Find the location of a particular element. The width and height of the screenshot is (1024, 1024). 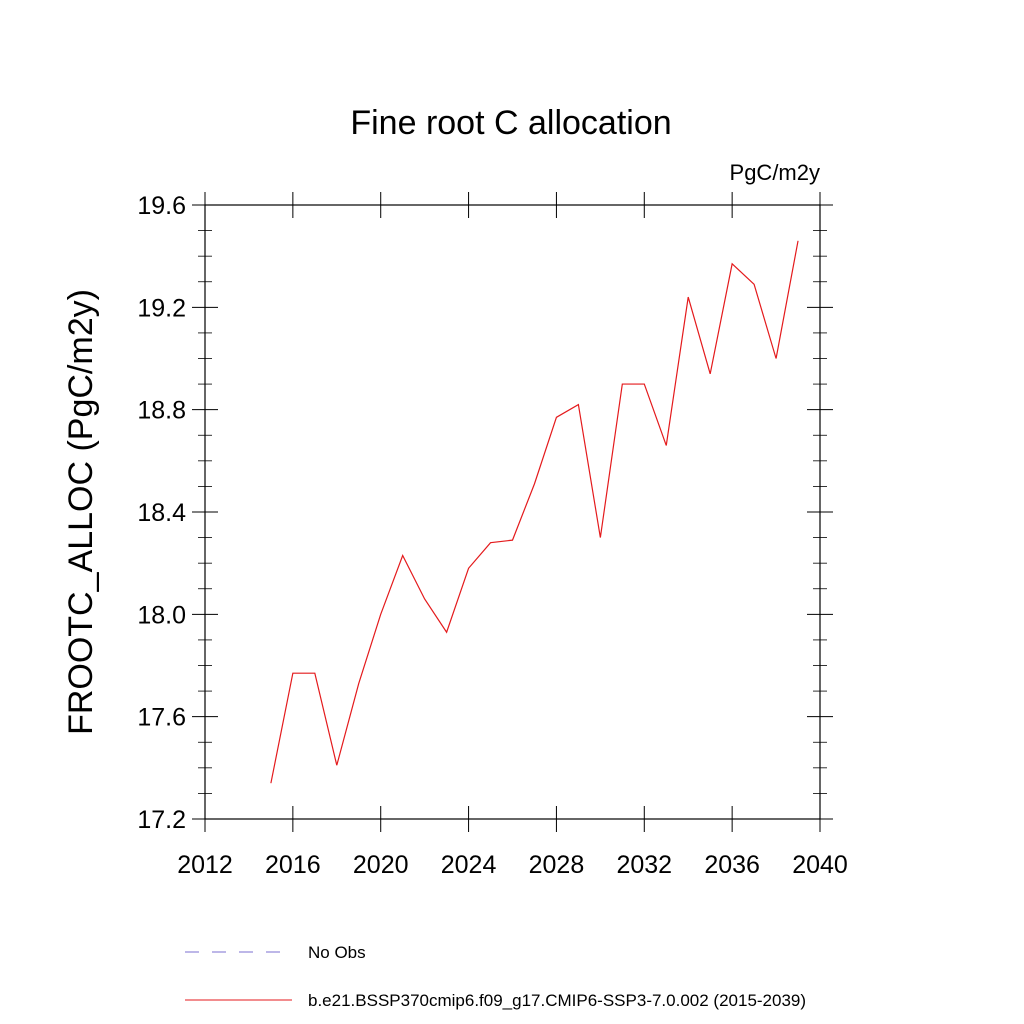

x-tick-label: 2040 is located at coordinates (820, 865).